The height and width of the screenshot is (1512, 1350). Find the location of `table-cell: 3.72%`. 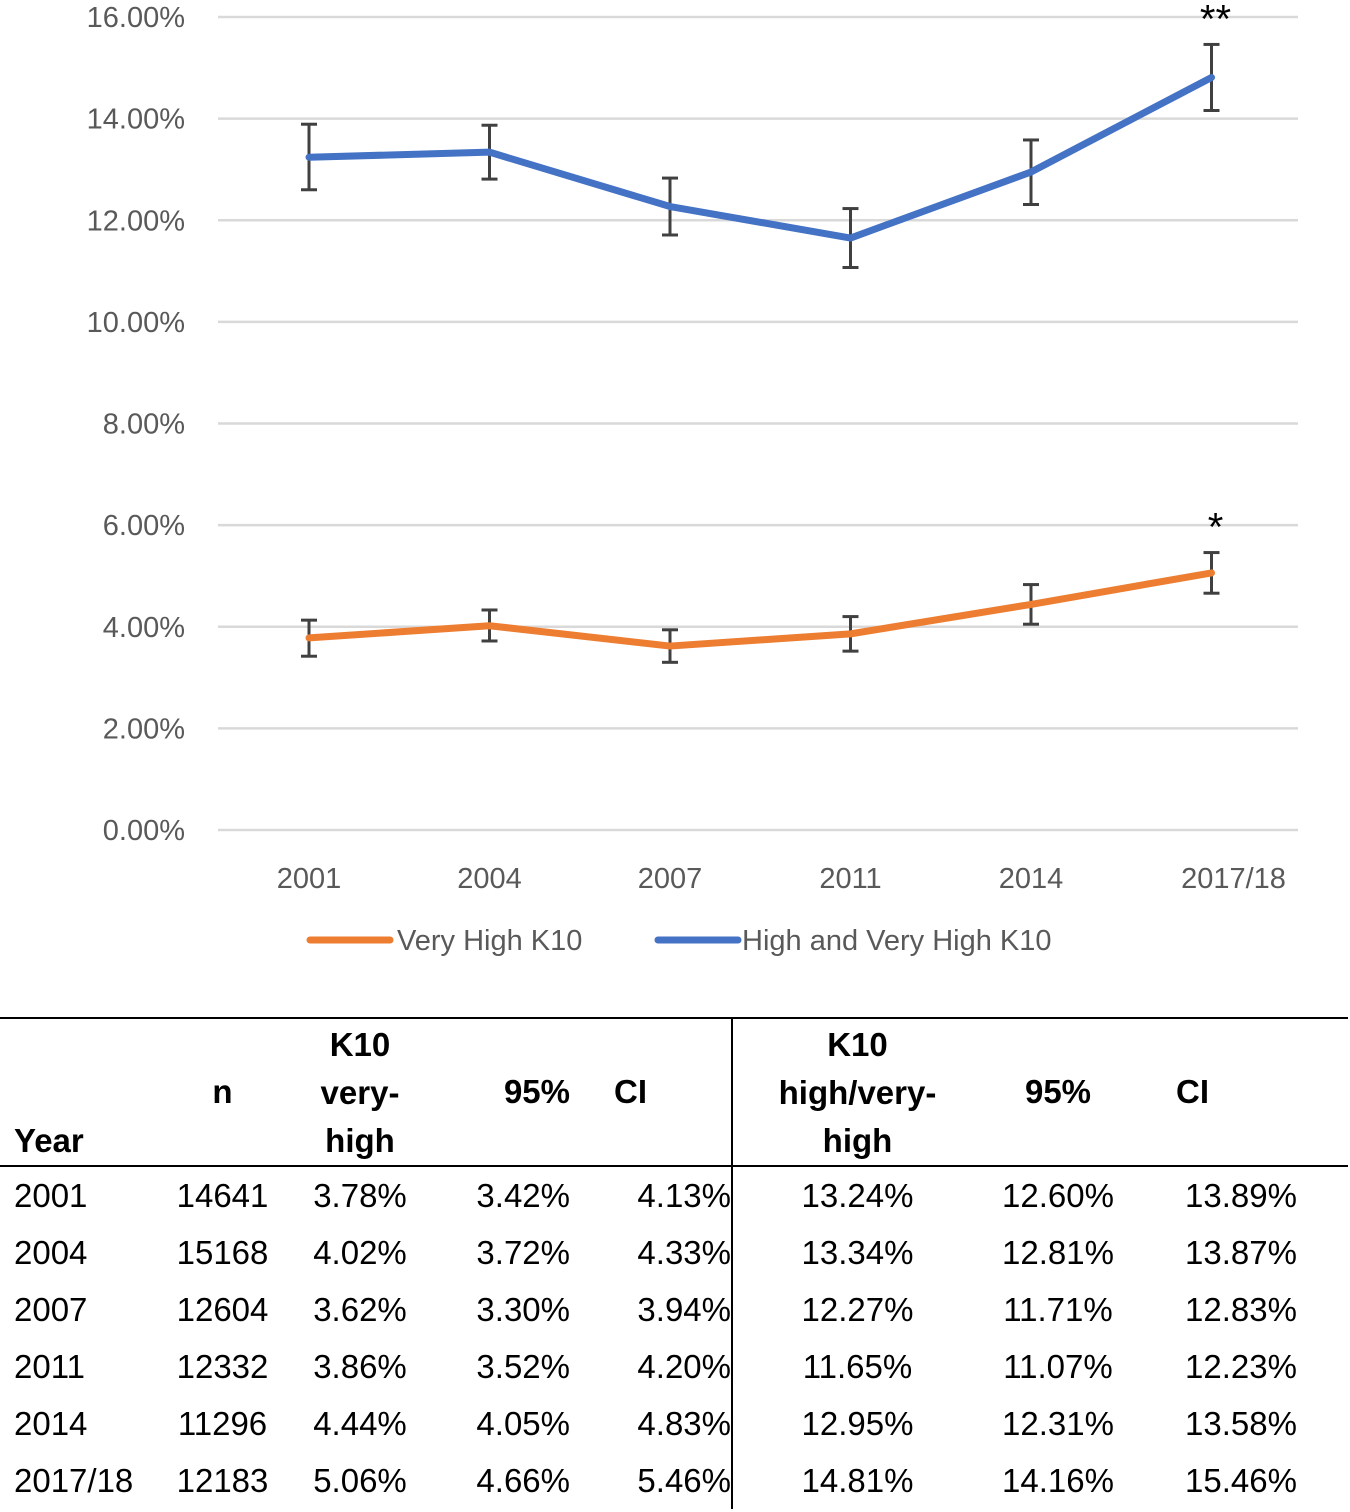

table-cell: 3.72% is located at coordinates (523, 1252).